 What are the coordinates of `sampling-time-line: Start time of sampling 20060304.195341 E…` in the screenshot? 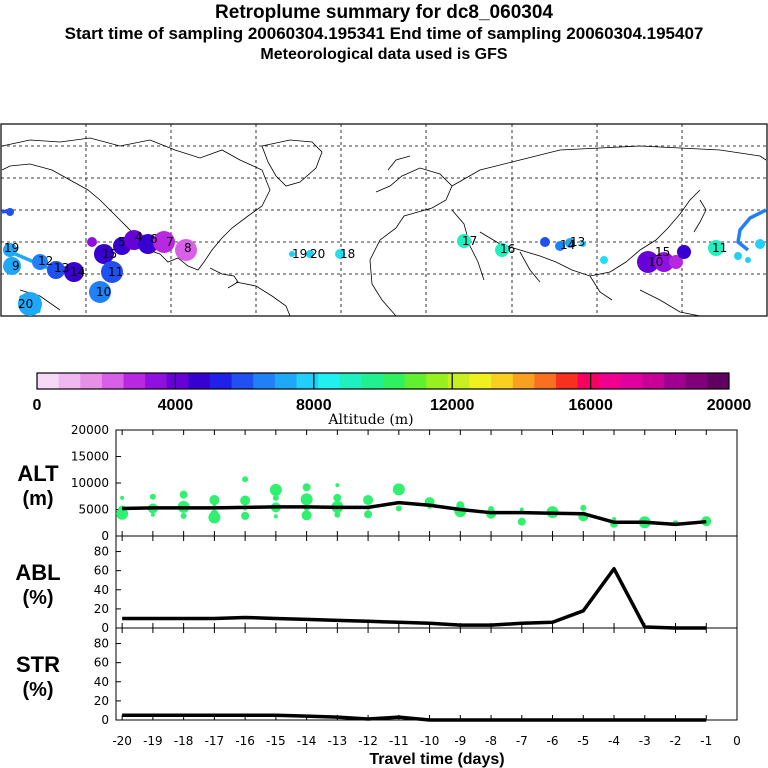 It's located at (384, 33).